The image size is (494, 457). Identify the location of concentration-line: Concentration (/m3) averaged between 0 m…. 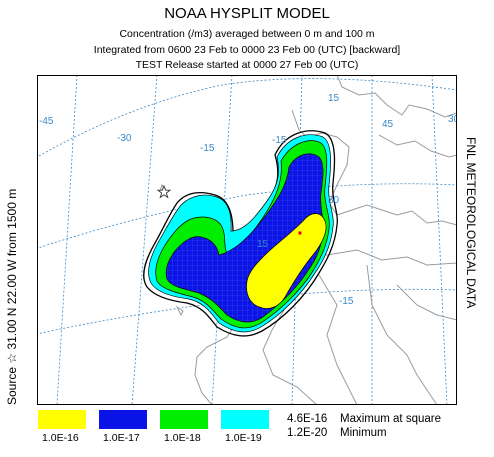
(247, 34).